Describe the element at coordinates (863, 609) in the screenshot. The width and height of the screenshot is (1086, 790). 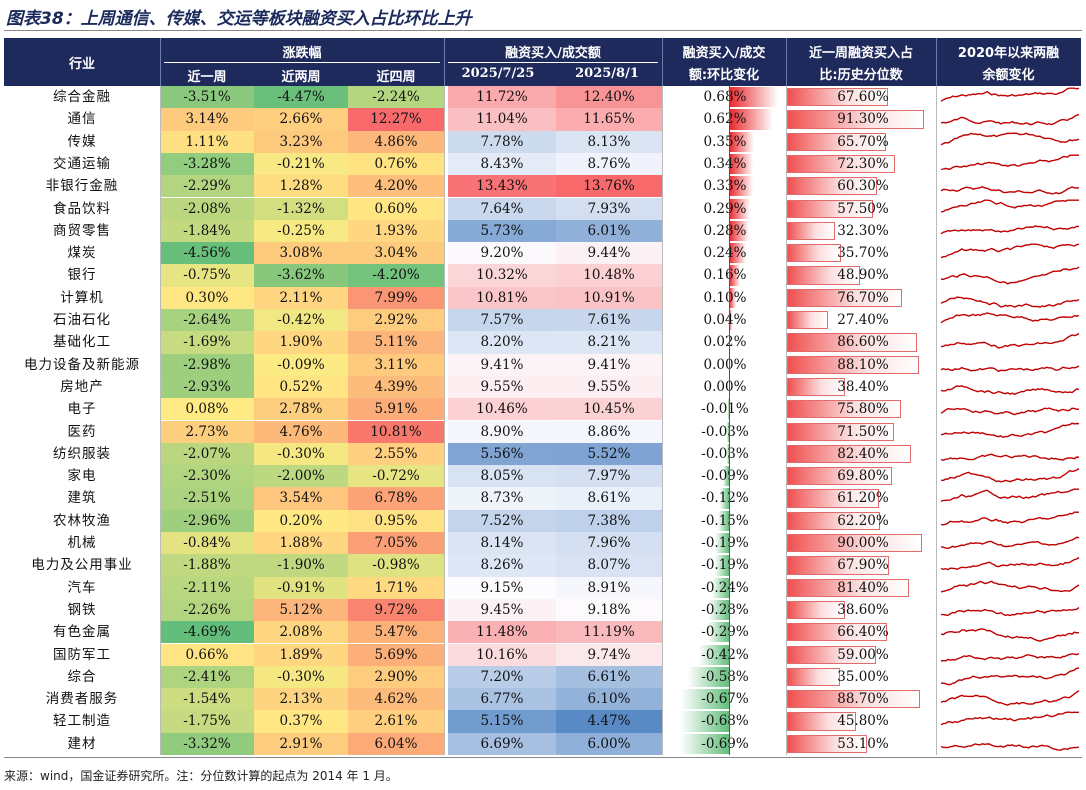
I see `percentile-value: 38.60%` at that location.